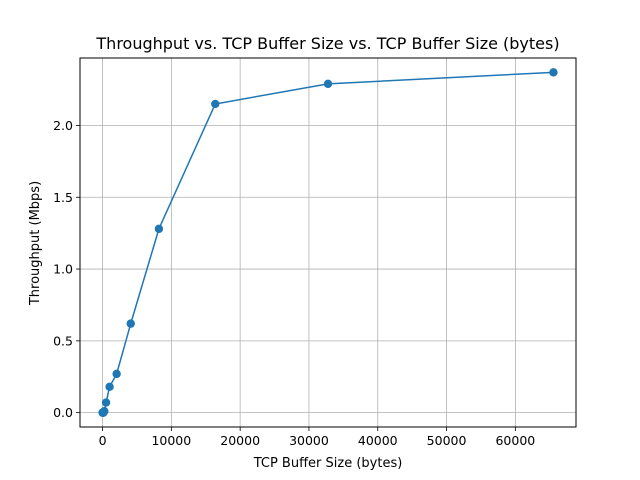 This screenshot has height=480, width=640. I want to click on x-tick-label: 60000, so click(515, 440).